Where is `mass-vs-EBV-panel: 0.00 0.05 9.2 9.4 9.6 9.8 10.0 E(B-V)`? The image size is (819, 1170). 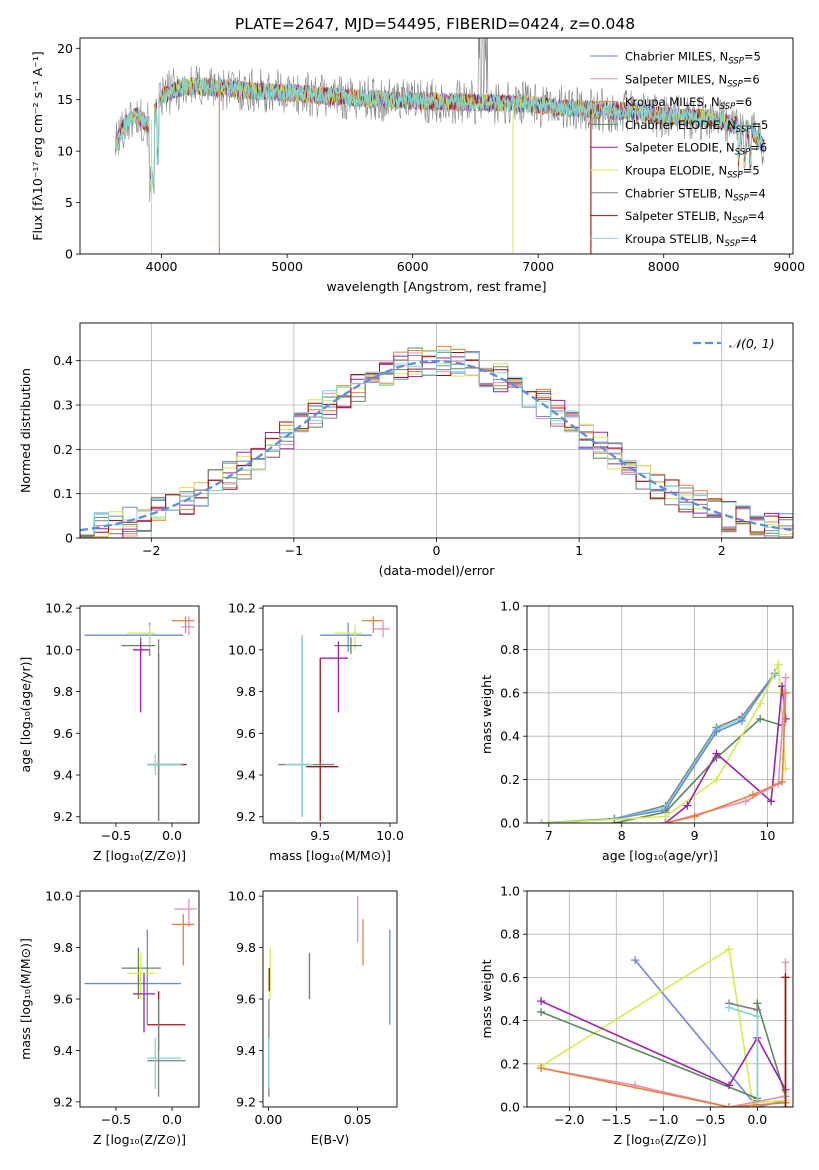
mass-vs-EBV-panel: 0.00 0.05 9.2 9.4 9.6 9.8 10.0 E(B-V) is located at coordinates (313, 1018).